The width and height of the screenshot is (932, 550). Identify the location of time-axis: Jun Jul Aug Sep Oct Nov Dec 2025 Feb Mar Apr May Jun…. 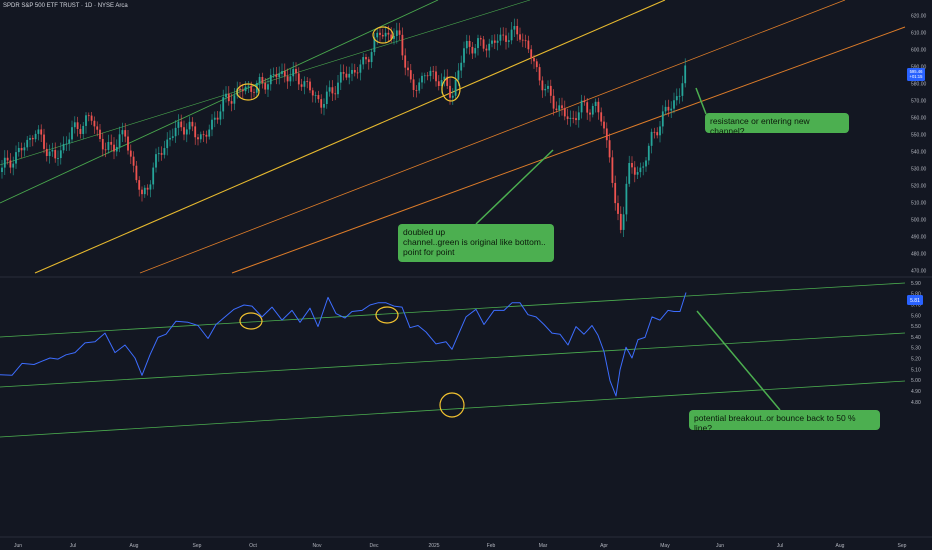
(460, 546).